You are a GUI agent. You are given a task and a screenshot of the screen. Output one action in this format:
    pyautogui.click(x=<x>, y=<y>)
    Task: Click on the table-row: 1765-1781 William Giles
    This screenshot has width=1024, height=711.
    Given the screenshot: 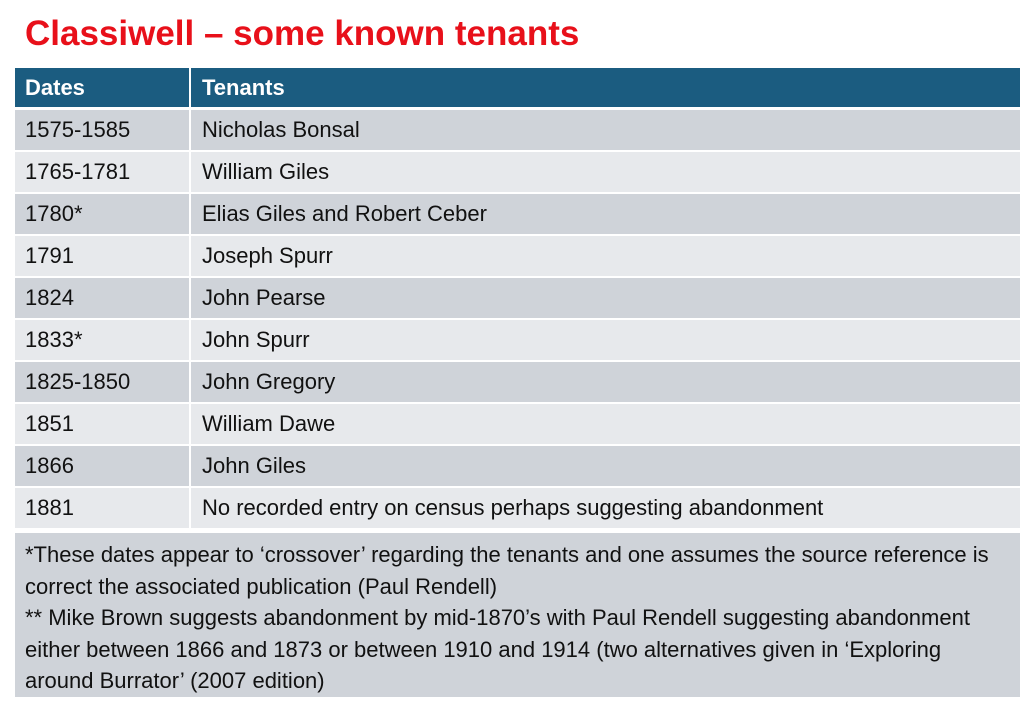 What is the action you would take?
    pyautogui.click(x=517, y=172)
    